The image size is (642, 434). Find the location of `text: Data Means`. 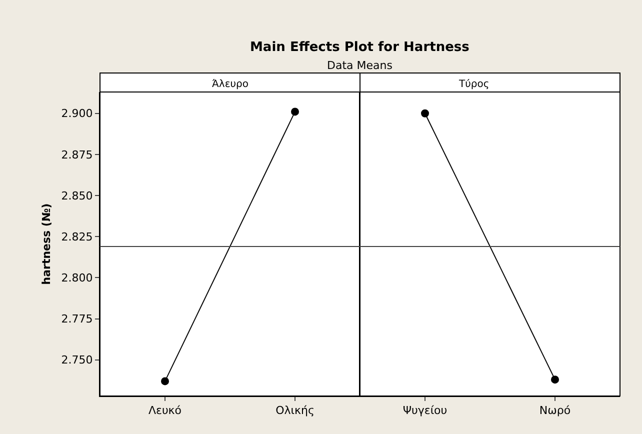

text: Data Means is located at coordinates (360, 65).